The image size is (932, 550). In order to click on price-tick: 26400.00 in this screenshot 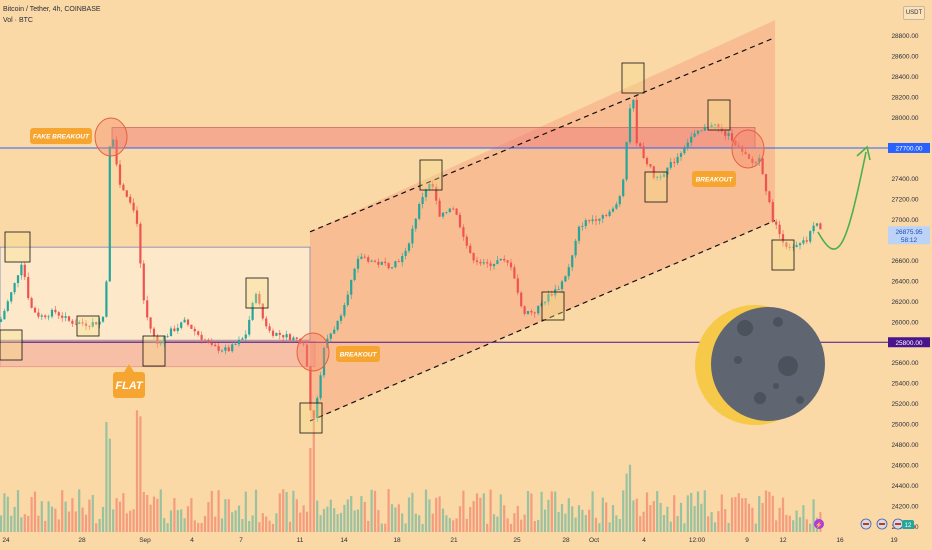, I will do `click(904, 281)`.